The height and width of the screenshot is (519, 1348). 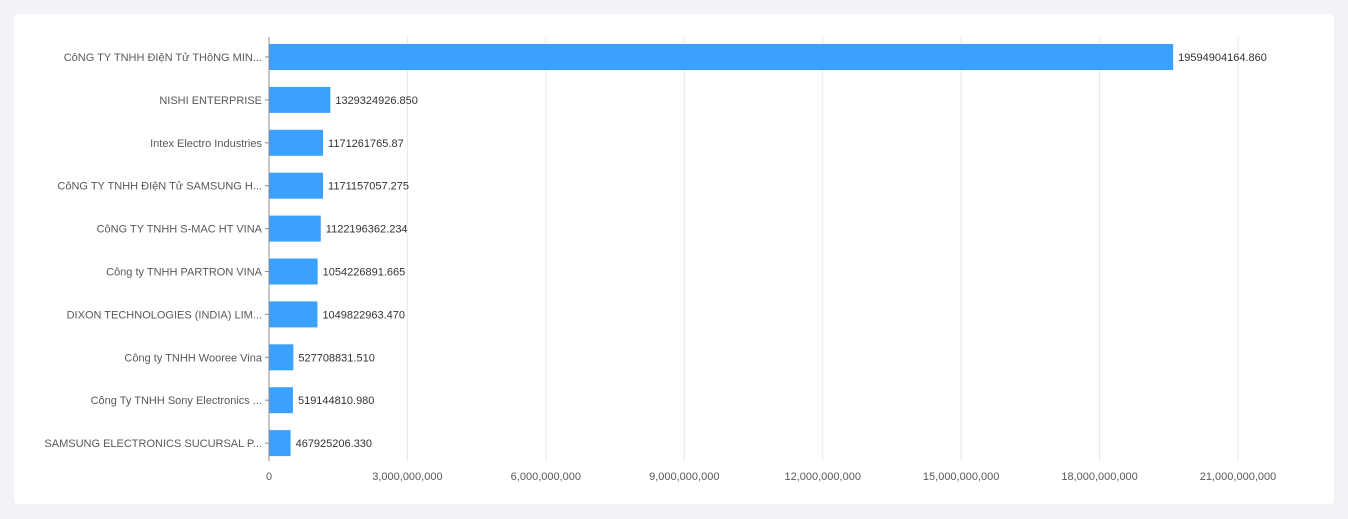 I want to click on x-tick-label: 9,000,000,000, so click(x=684, y=477).